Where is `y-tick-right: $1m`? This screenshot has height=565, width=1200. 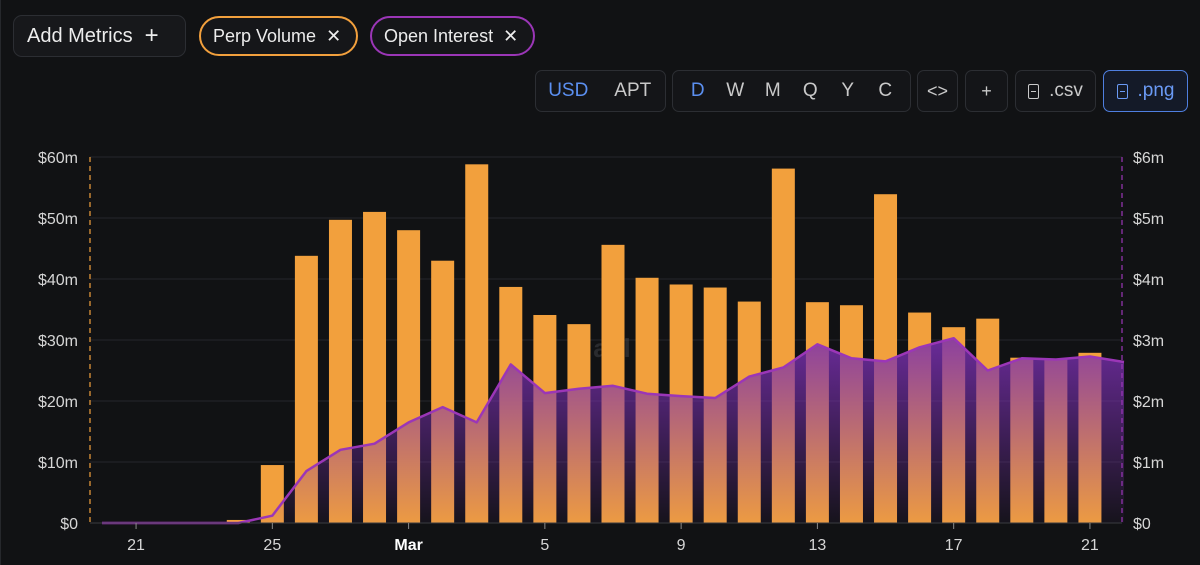
y-tick-right: $1m is located at coordinates (1148, 463).